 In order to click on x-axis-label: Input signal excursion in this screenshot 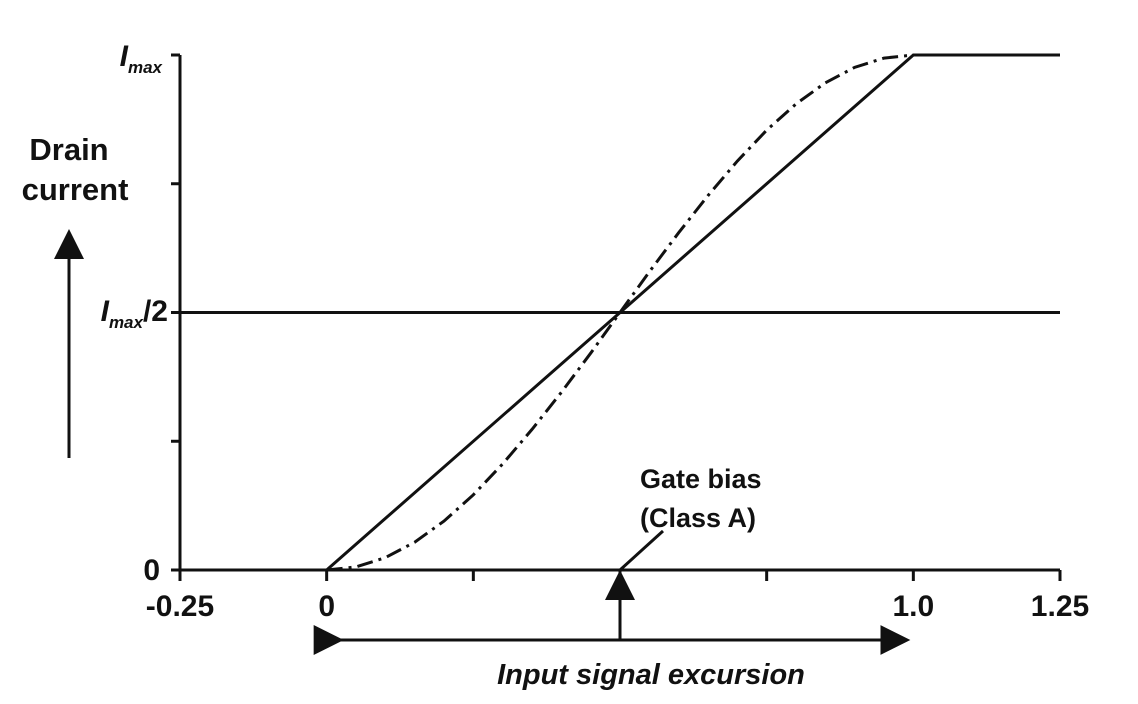, I will do `click(651, 675)`.